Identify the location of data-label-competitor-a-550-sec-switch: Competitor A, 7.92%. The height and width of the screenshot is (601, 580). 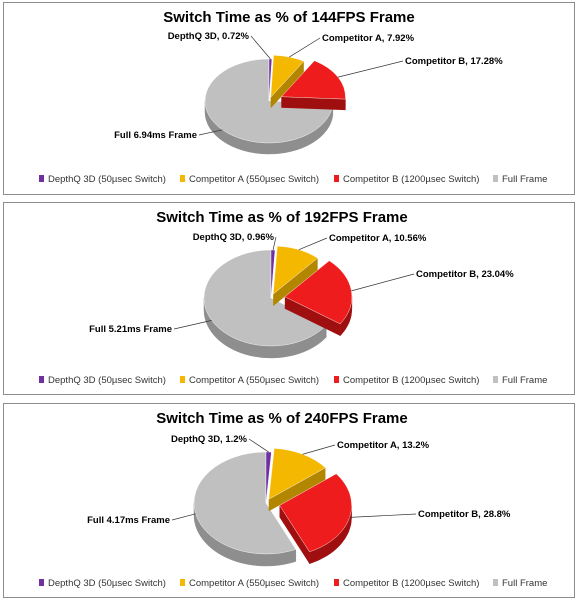
(368, 38).